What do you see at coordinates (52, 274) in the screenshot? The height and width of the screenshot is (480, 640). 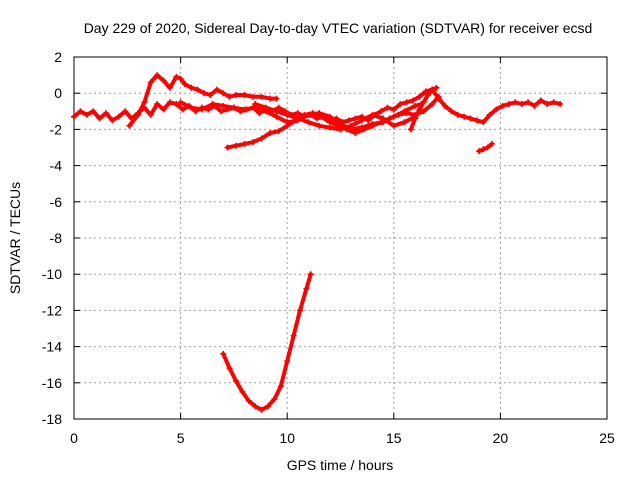 I see `y-tick-label: -10` at bounding box center [52, 274].